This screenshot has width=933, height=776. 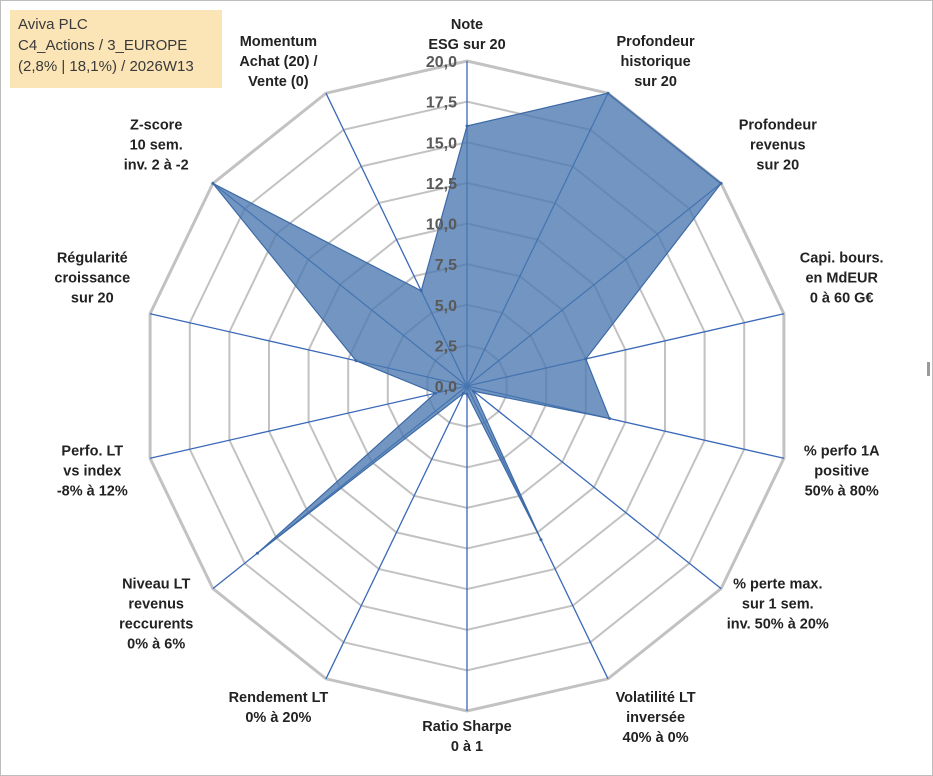 What do you see at coordinates (656, 62) in the screenshot?
I see `category-label-1-line-1: historique` at bounding box center [656, 62].